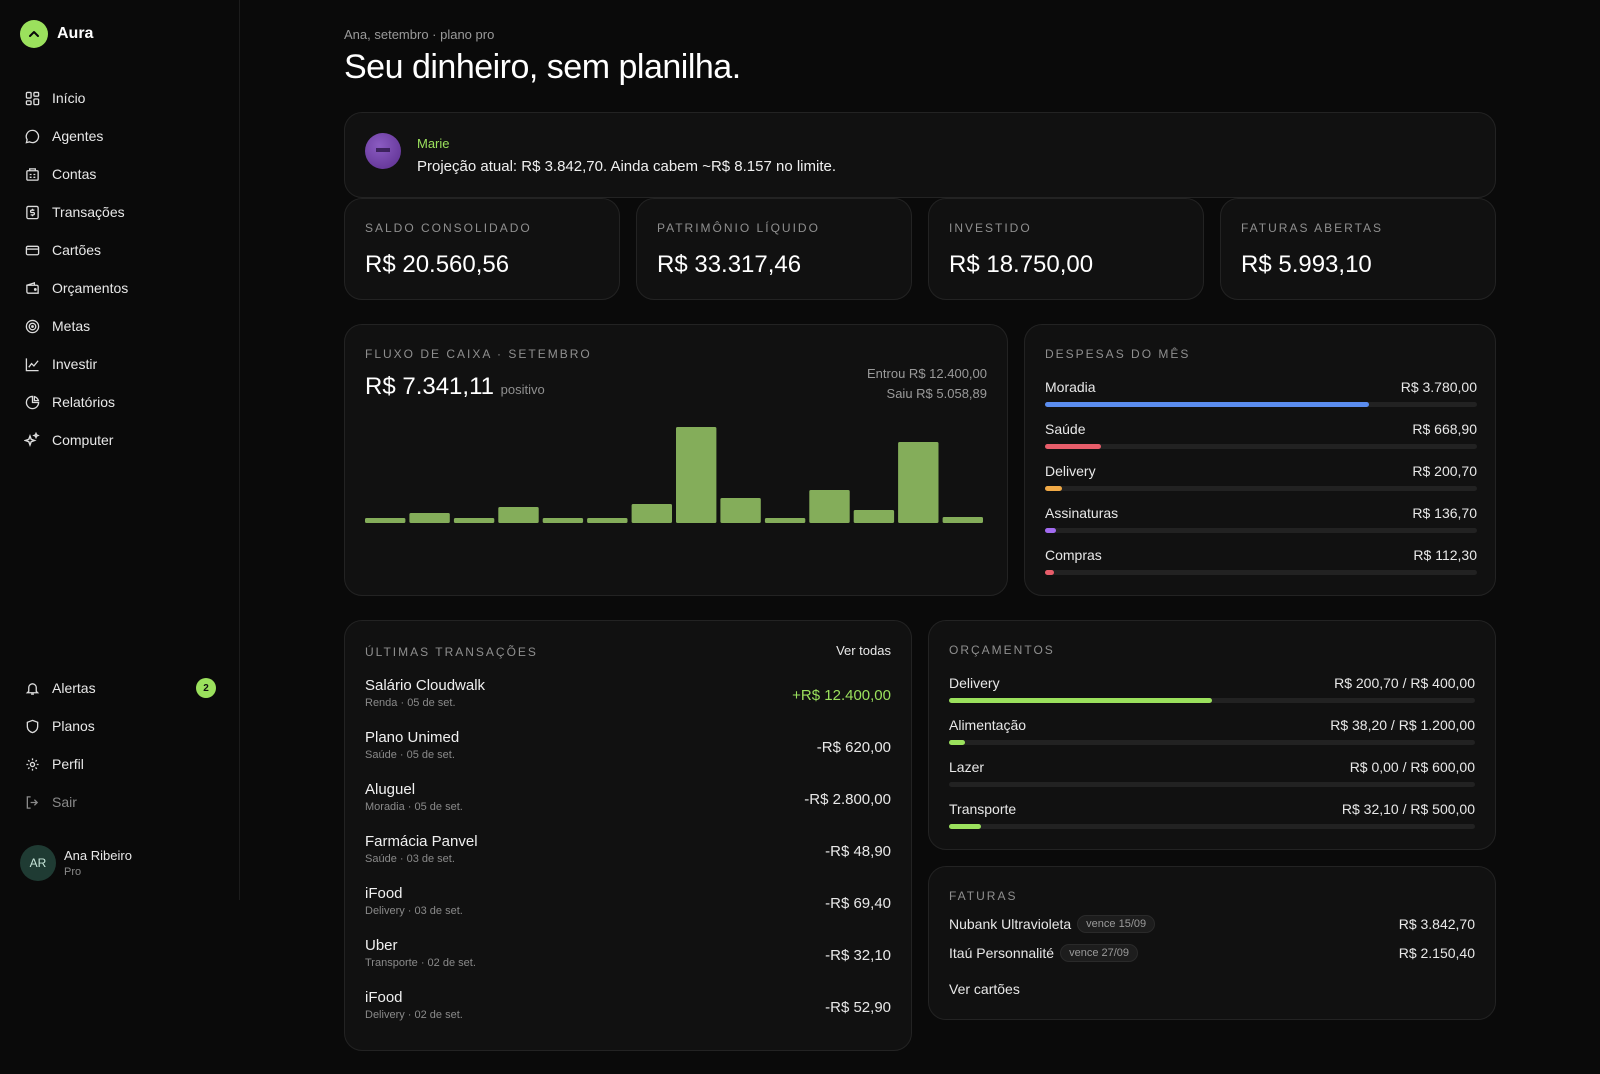 The width and height of the screenshot is (1600, 1074). I want to click on progress-row: Delivery R$ 200,70, so click(1261, 484).